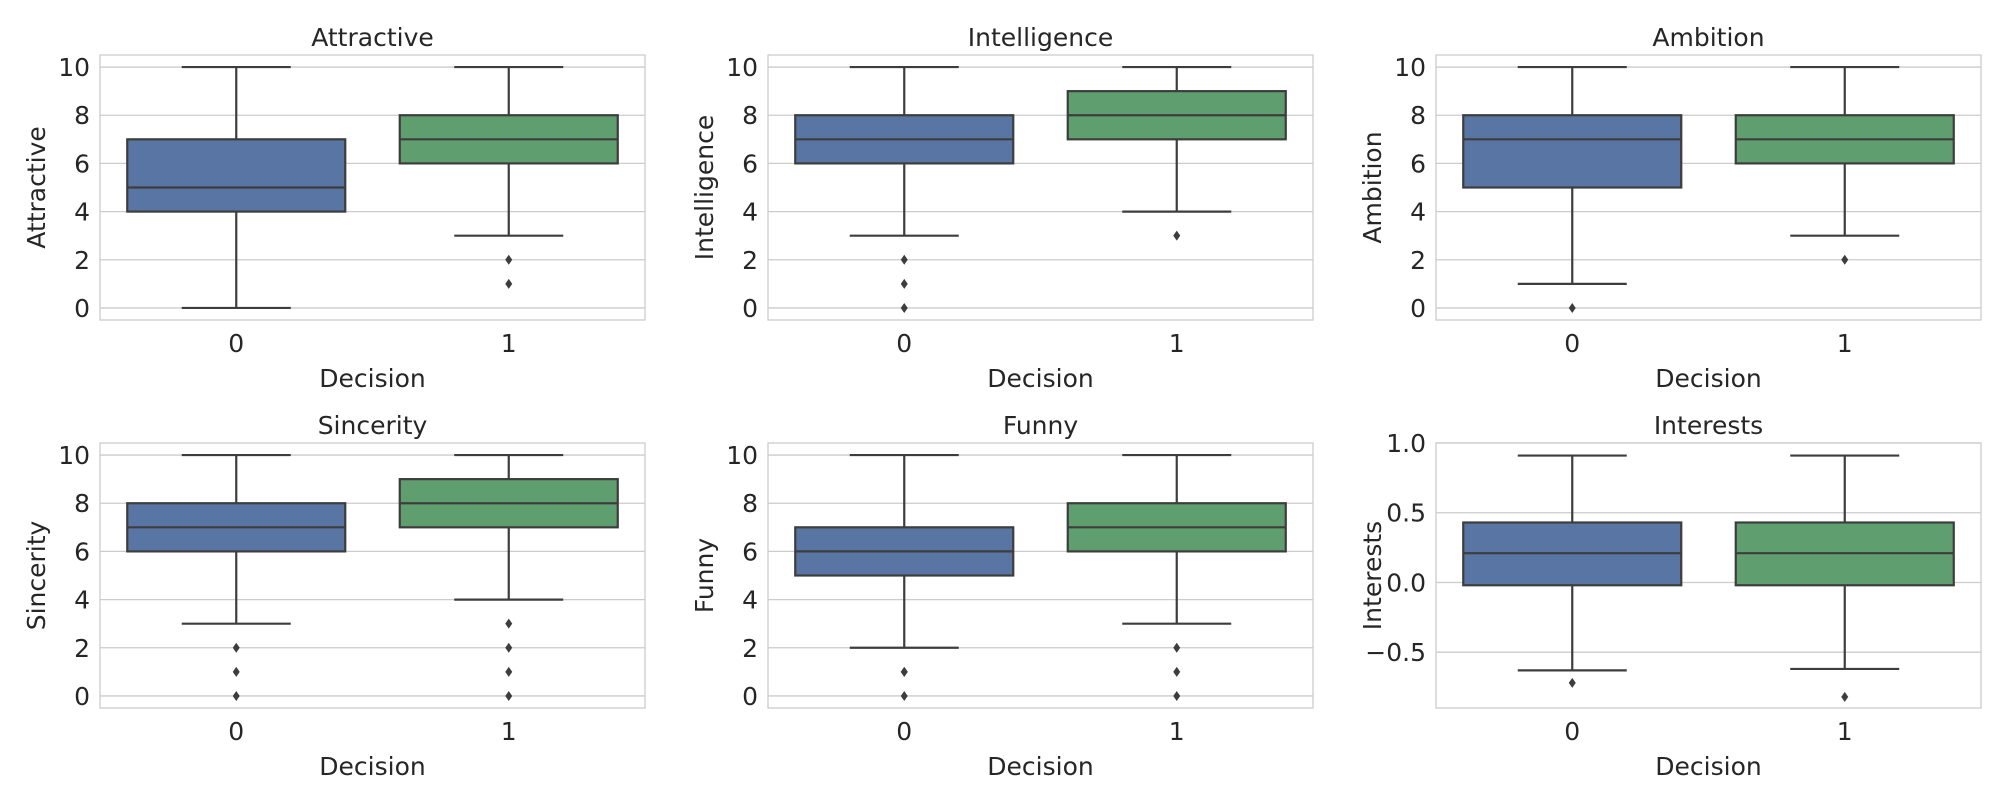  I want to click on panel-title: Sincerity, so click(373, 425).